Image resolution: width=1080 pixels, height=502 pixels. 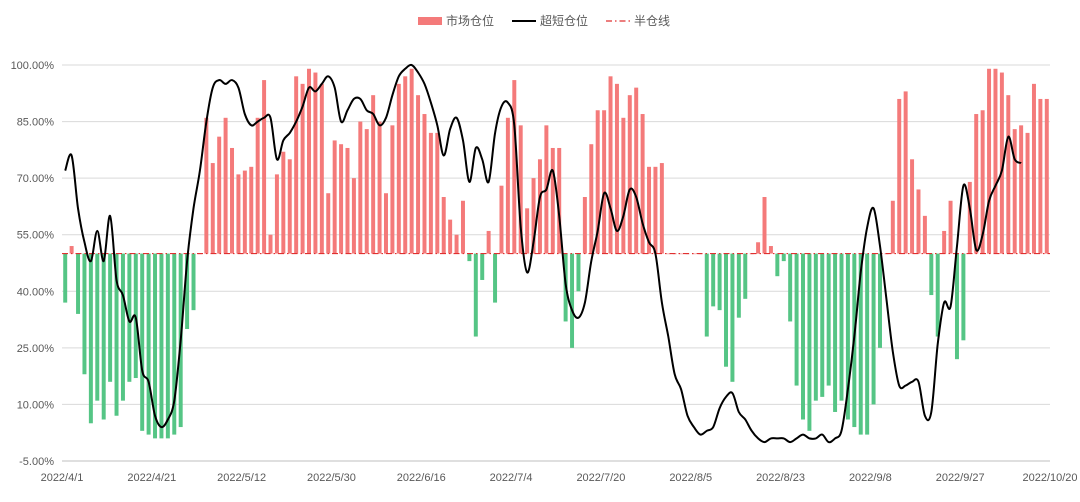 What do you see at coordinates (33, 66) in the screenshot?
I see `y-tick-label: 100.00%` at bounding box center [33, 66].